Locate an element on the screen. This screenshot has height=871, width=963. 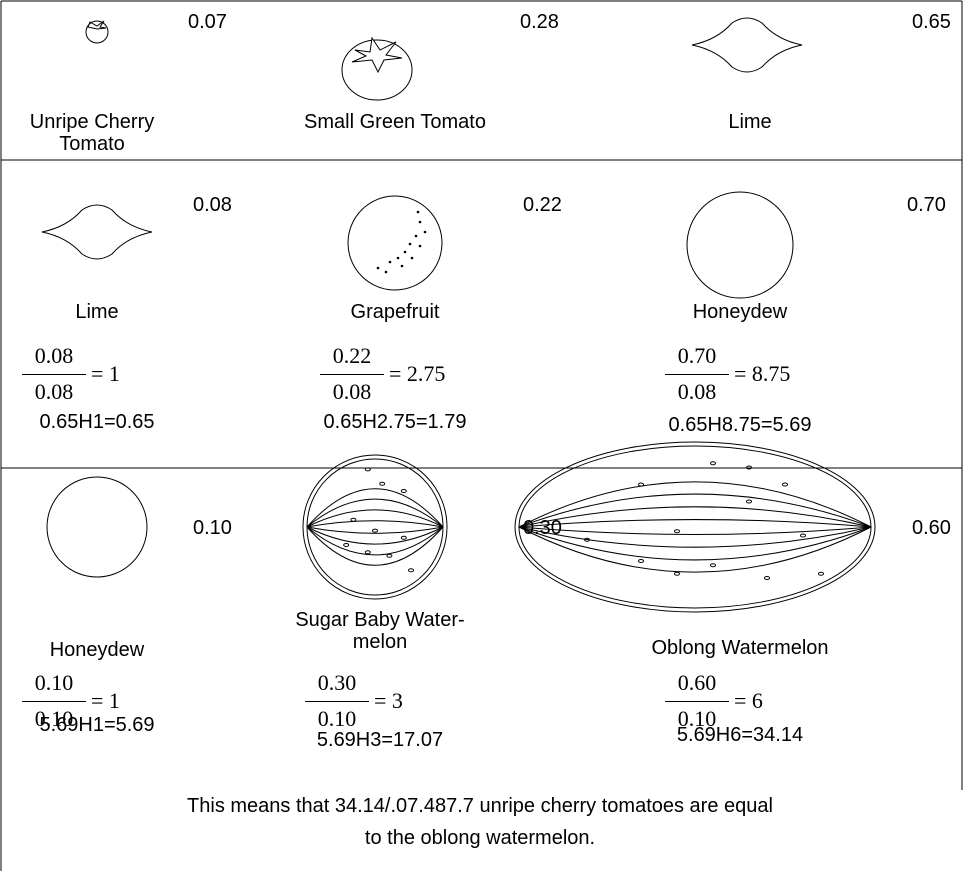
numerator: 0.70 is located at coordinates (697, 355).